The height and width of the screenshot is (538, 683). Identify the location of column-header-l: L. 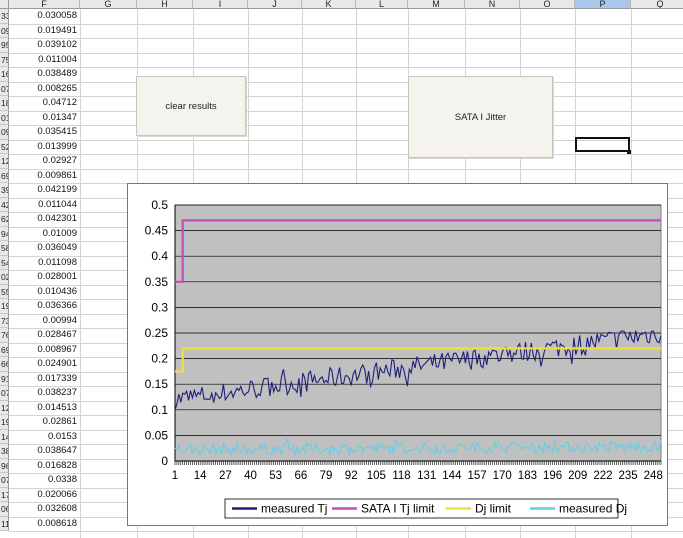
(382, 4).